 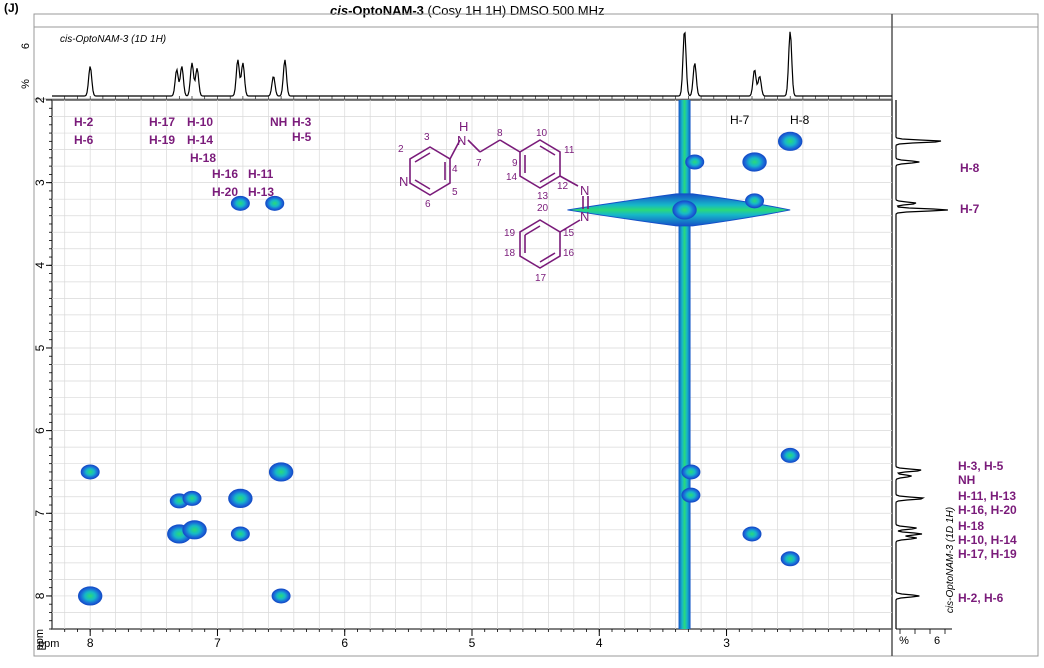 I want to click on label-h2: H-2, so click(x=84, y=122).